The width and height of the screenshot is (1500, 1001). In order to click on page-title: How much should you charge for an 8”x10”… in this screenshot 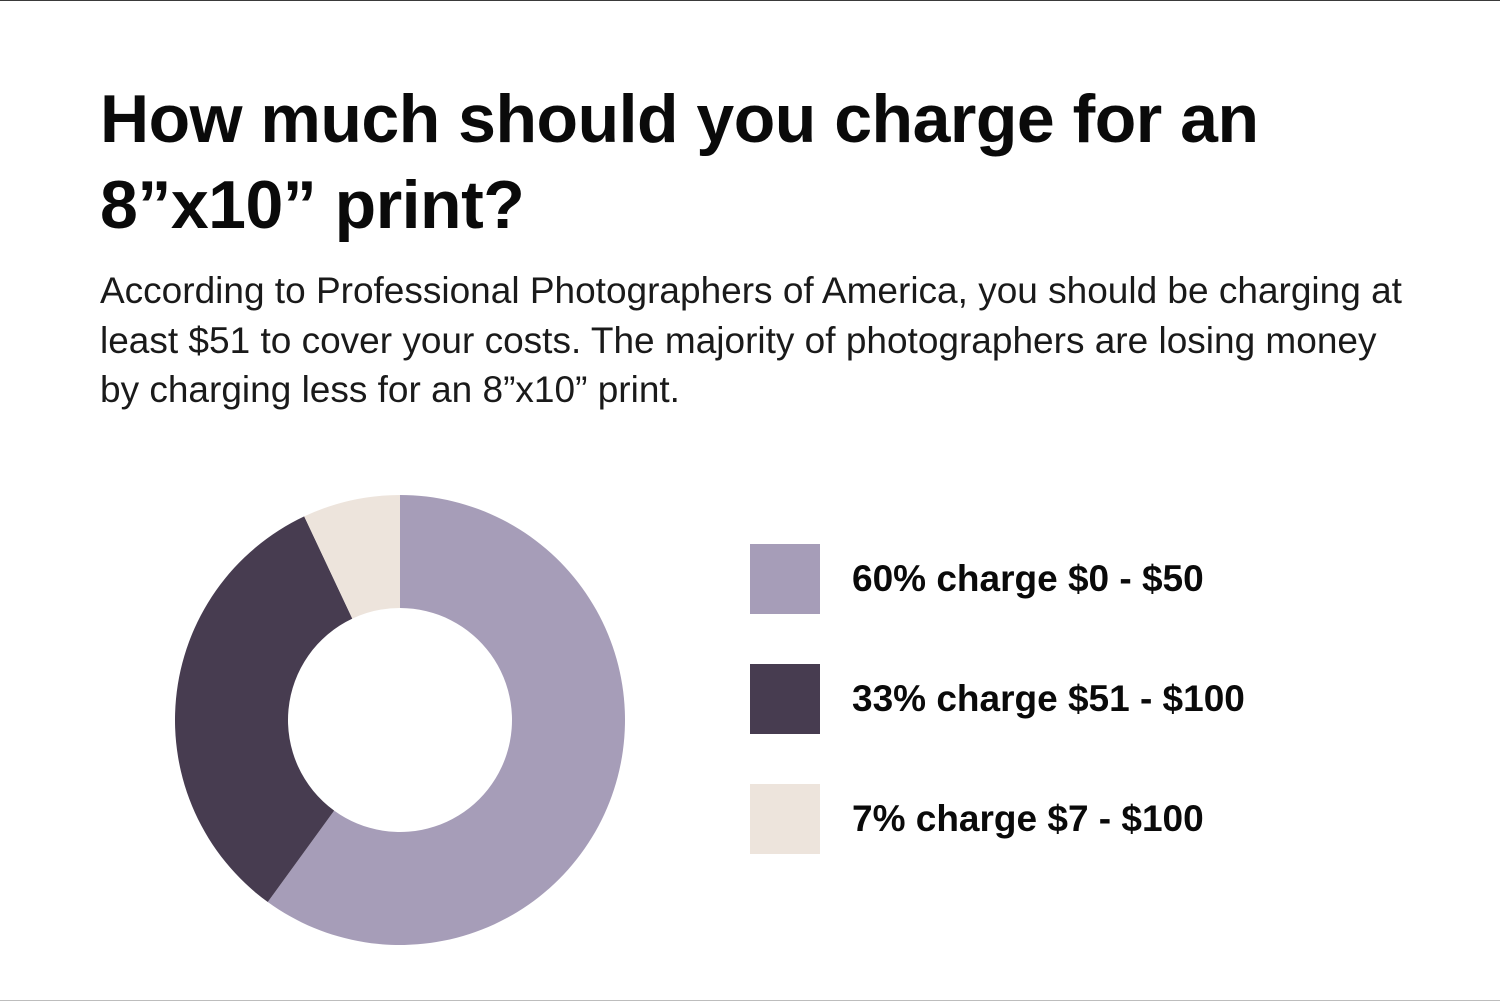, I will do `click(679, 162)`.